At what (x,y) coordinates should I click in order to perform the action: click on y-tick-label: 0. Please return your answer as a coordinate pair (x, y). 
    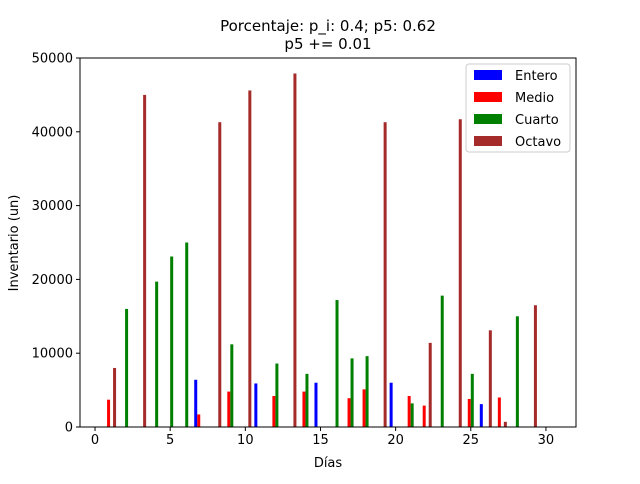
    Looking at the image, I should click on (69, 428).